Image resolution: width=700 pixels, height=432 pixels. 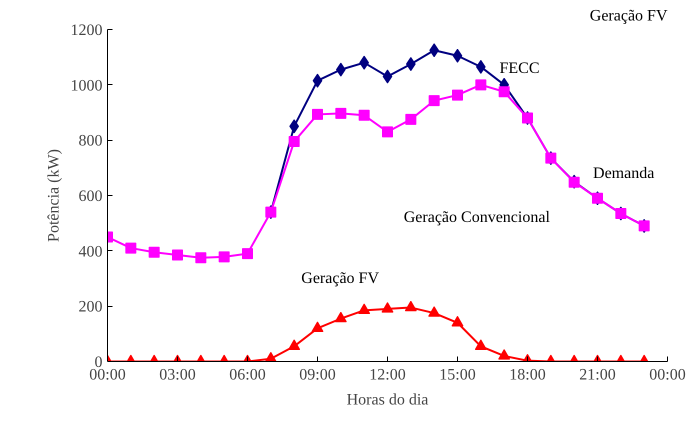 I want to click on annotation: Demanda, so click(x=623, y=173).